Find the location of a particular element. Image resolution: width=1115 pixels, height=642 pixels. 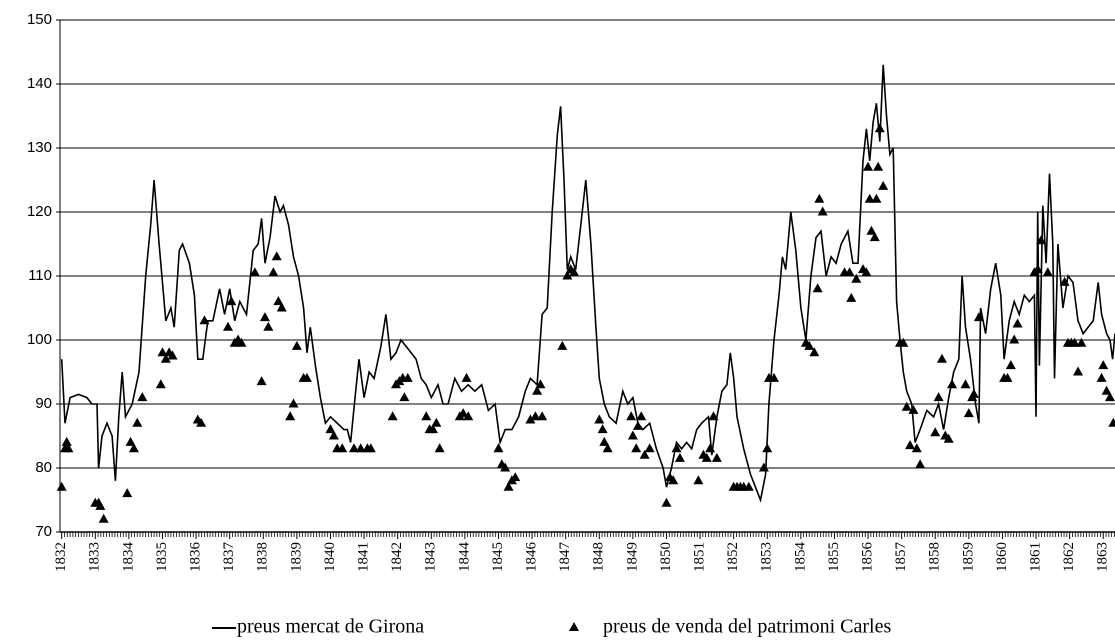

x-tick-label: 1844 is located at coordinates (464, 557).